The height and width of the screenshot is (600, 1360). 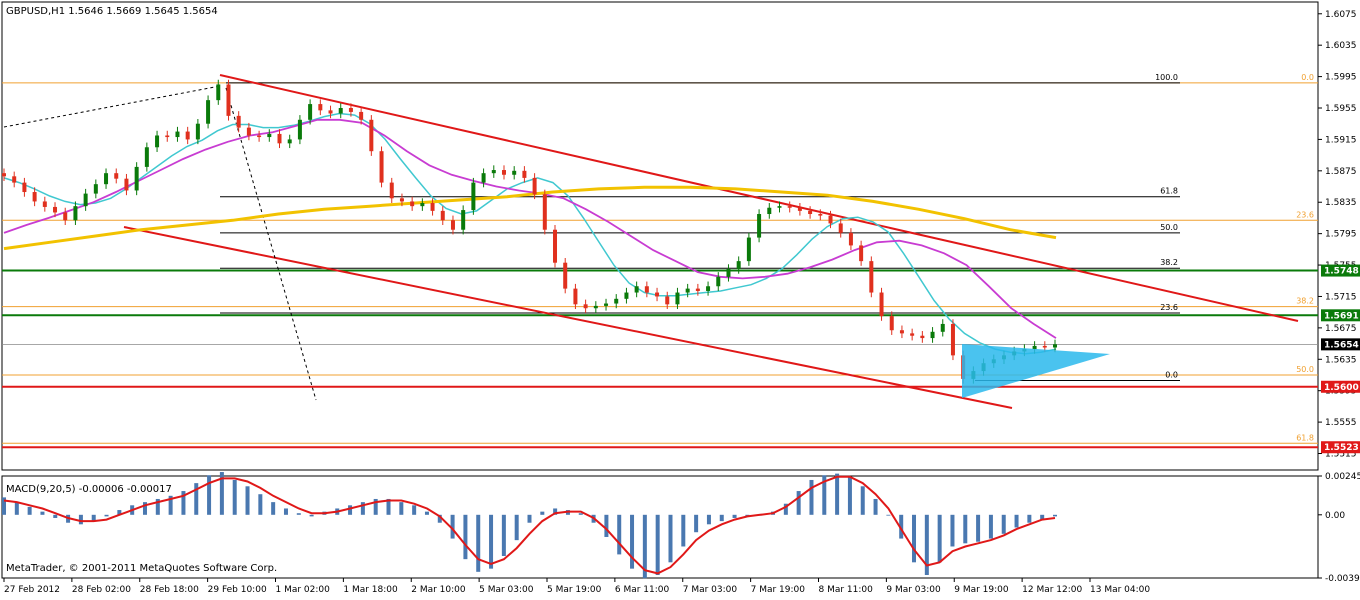 I want to click on y-tick-label: 1.5955, so click(x=1341, y=109).